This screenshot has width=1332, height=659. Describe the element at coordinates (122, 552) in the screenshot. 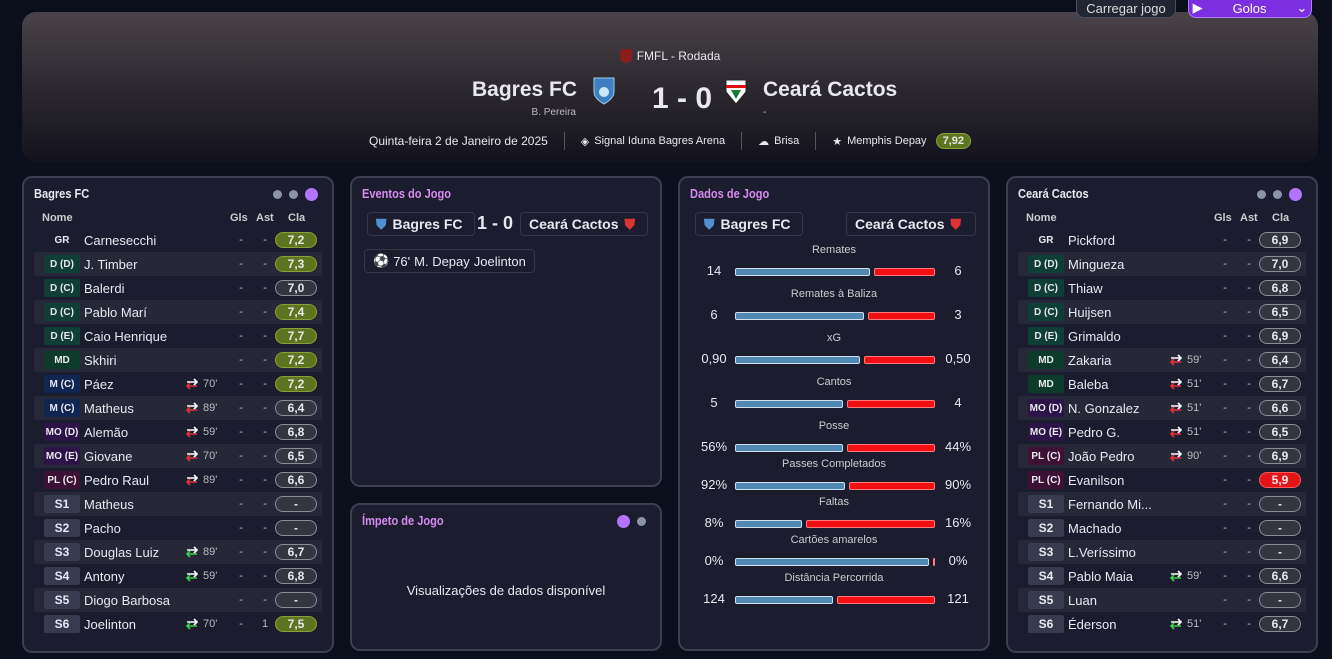

I see `player-name: Douglas Luiz` at that location.